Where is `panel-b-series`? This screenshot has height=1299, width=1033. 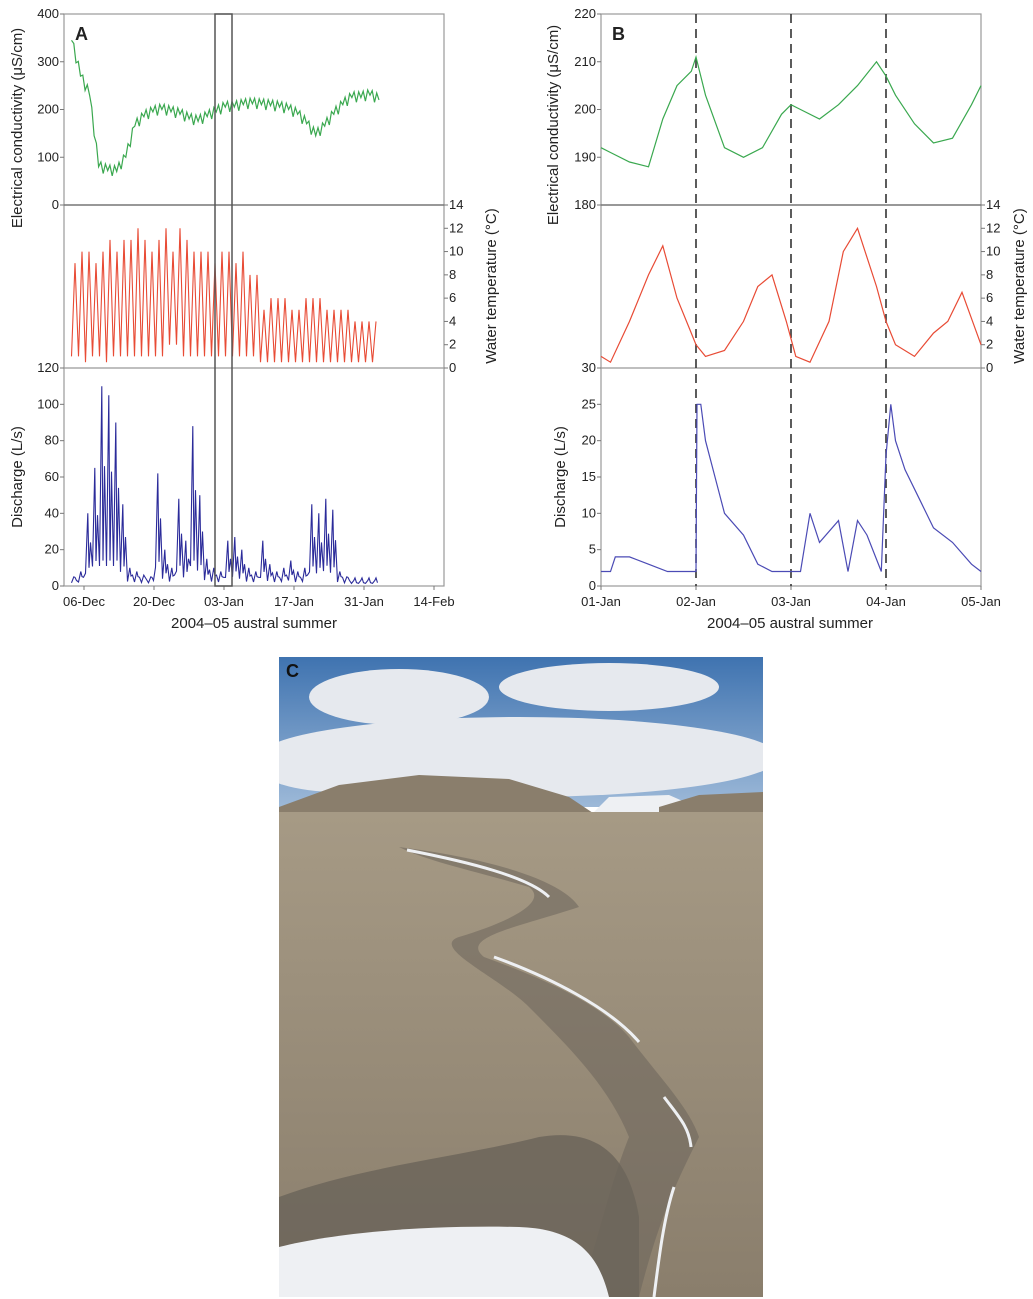 panel-b-series is located at coordinates (791, 313).